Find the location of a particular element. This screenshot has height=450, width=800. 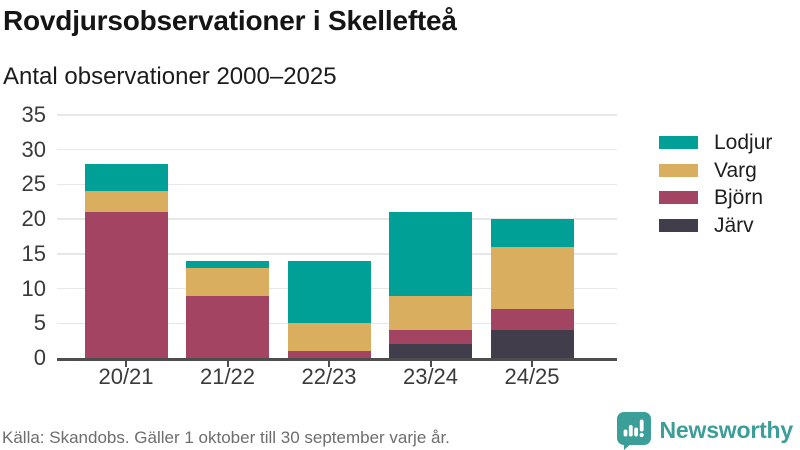

y-tick-label: 0 is located at coordinates (39, 357).